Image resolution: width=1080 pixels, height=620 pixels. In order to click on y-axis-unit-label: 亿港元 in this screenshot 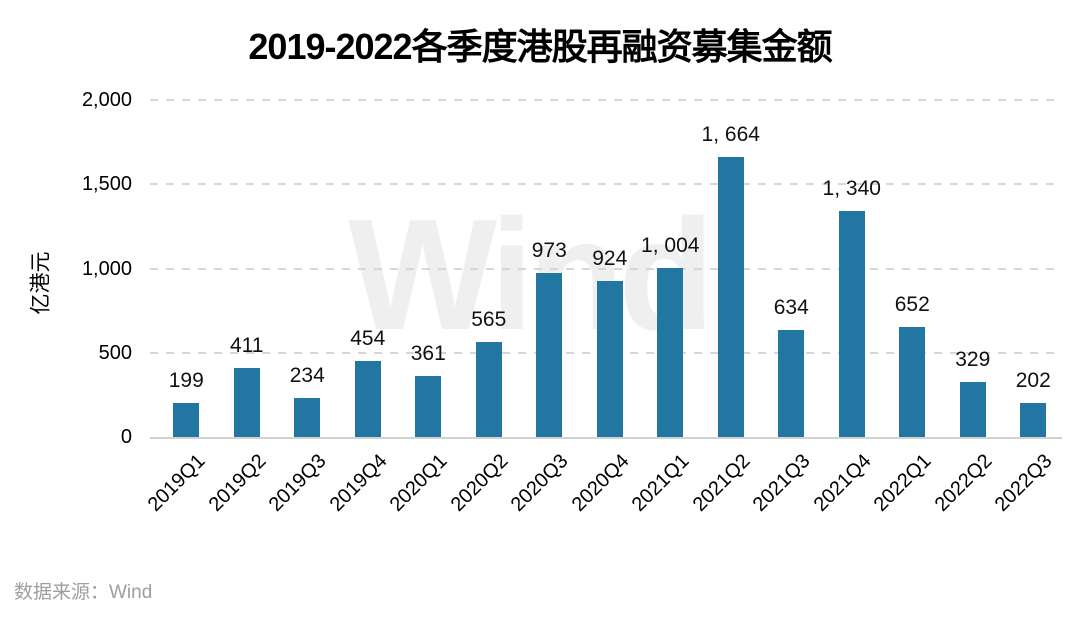, I will do `click(41, 283)`.